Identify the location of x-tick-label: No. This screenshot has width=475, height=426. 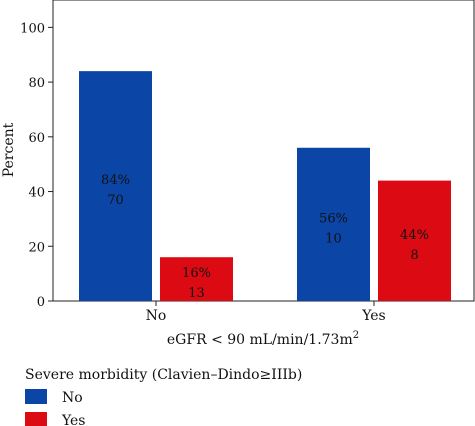
(156, 316).